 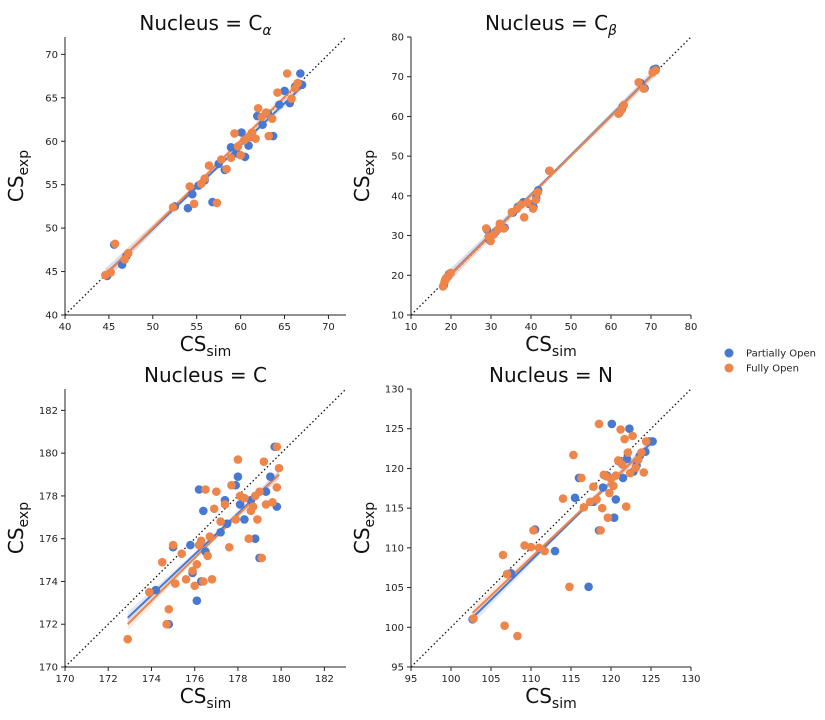 I want to click on x-tick-label: 45, so click(x=109, y=327).